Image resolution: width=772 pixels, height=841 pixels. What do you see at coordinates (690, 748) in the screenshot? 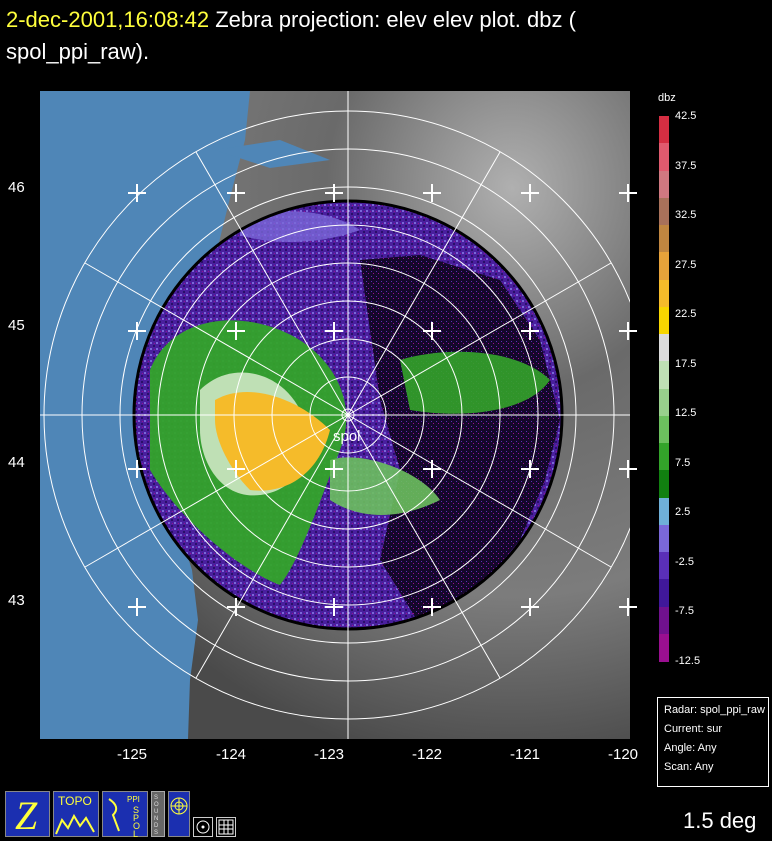
I see `info-angle: Angle: Any` at bounding box center [690, 748].